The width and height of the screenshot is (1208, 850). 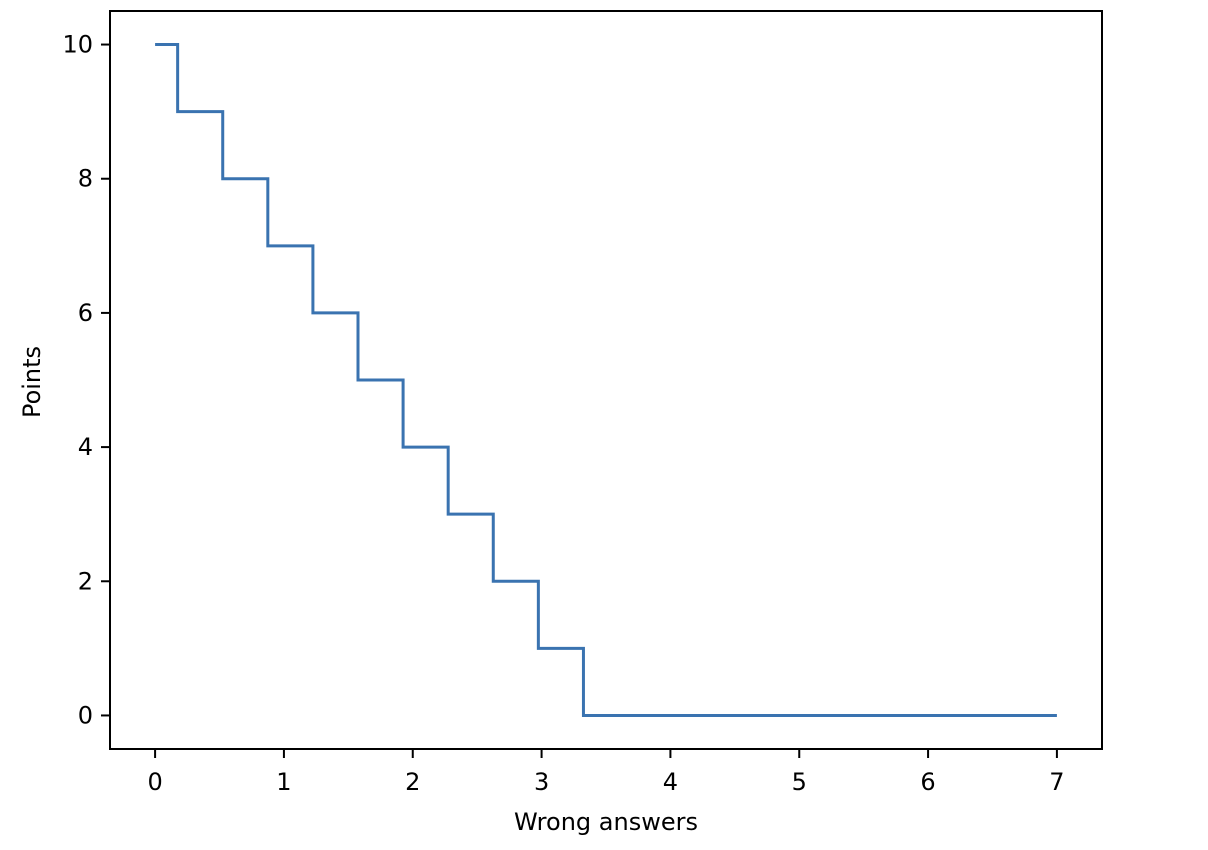 I want to click on x-tick-label: 1, so click(x=283, y=782).